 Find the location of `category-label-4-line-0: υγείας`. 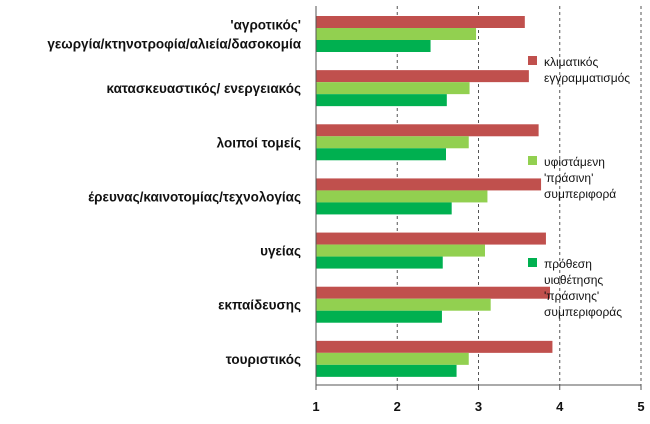

category-label-4-line-0: υγείας is located at coordinates (280, 251).